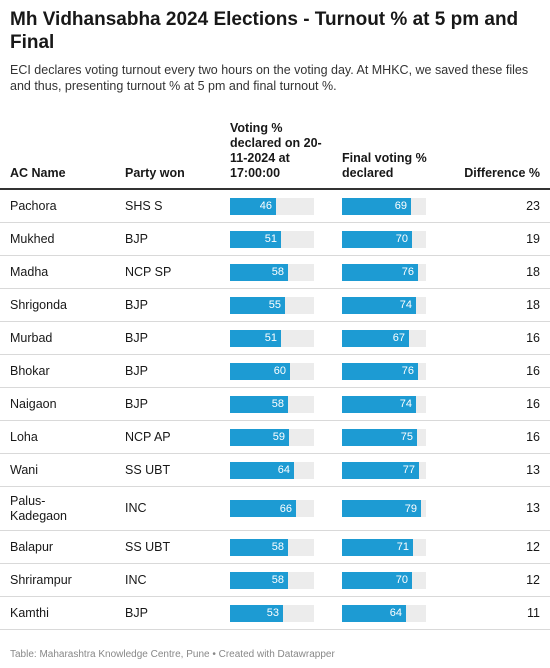 This screenshot has width=550, height=668. Describe the element at coordinates (32, 546) in the screenshot. I see `ac-name-cell: Balapur` at that location.